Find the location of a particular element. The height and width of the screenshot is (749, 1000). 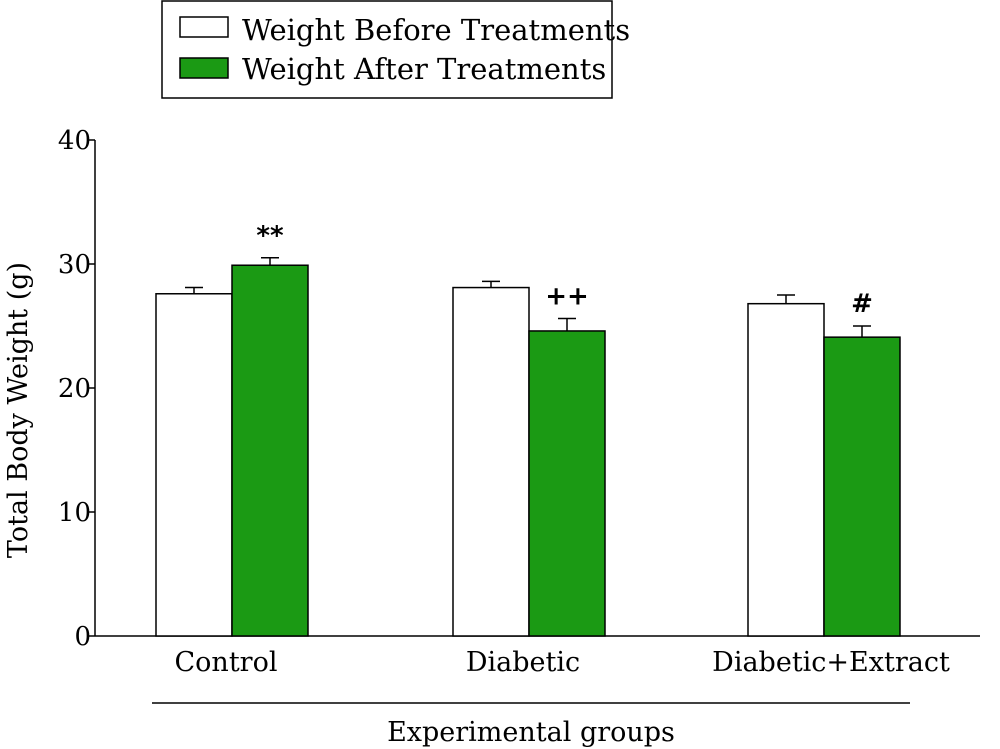

category-labels: Control Diabetic Diabetic+Extract is located at coordinates (562, 662).